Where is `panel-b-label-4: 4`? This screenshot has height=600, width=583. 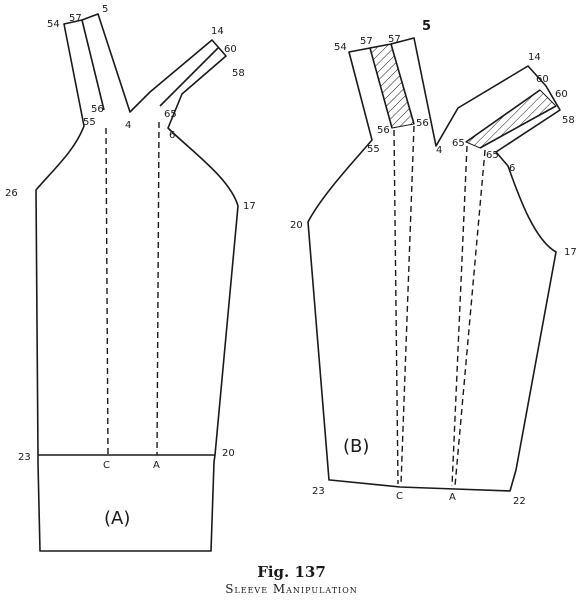 panel-b-label-4: 4 is located at coordinates (439, 150).